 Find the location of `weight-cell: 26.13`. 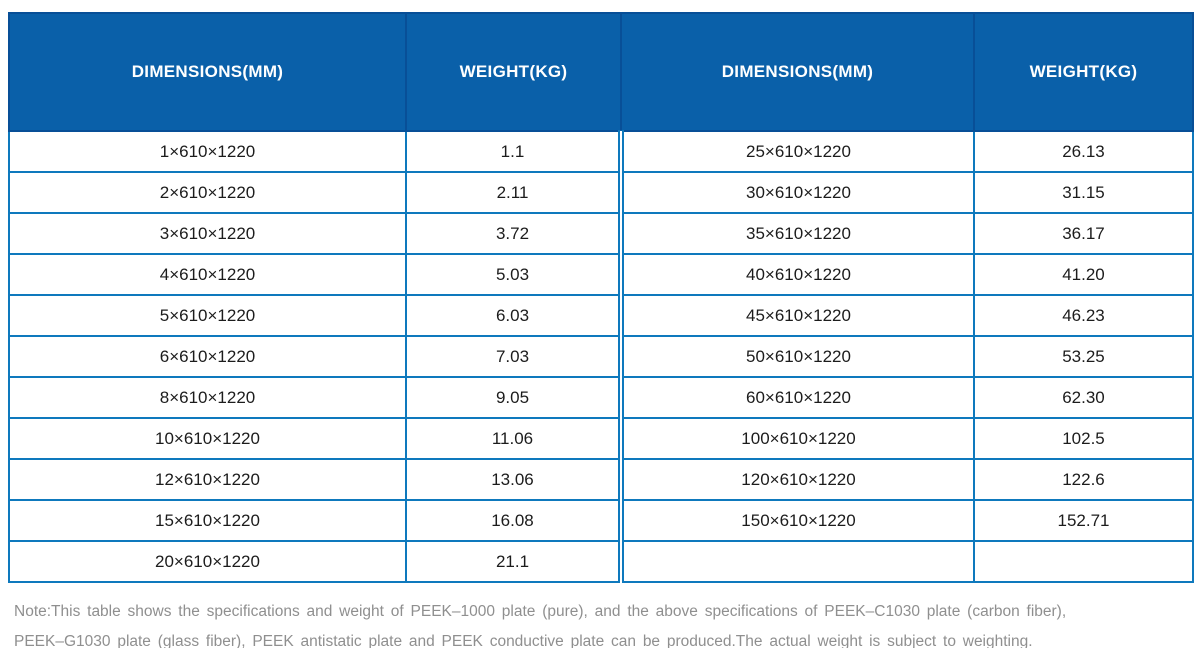

weight-cell: 26.13 is located at coordinates (1083, 151).